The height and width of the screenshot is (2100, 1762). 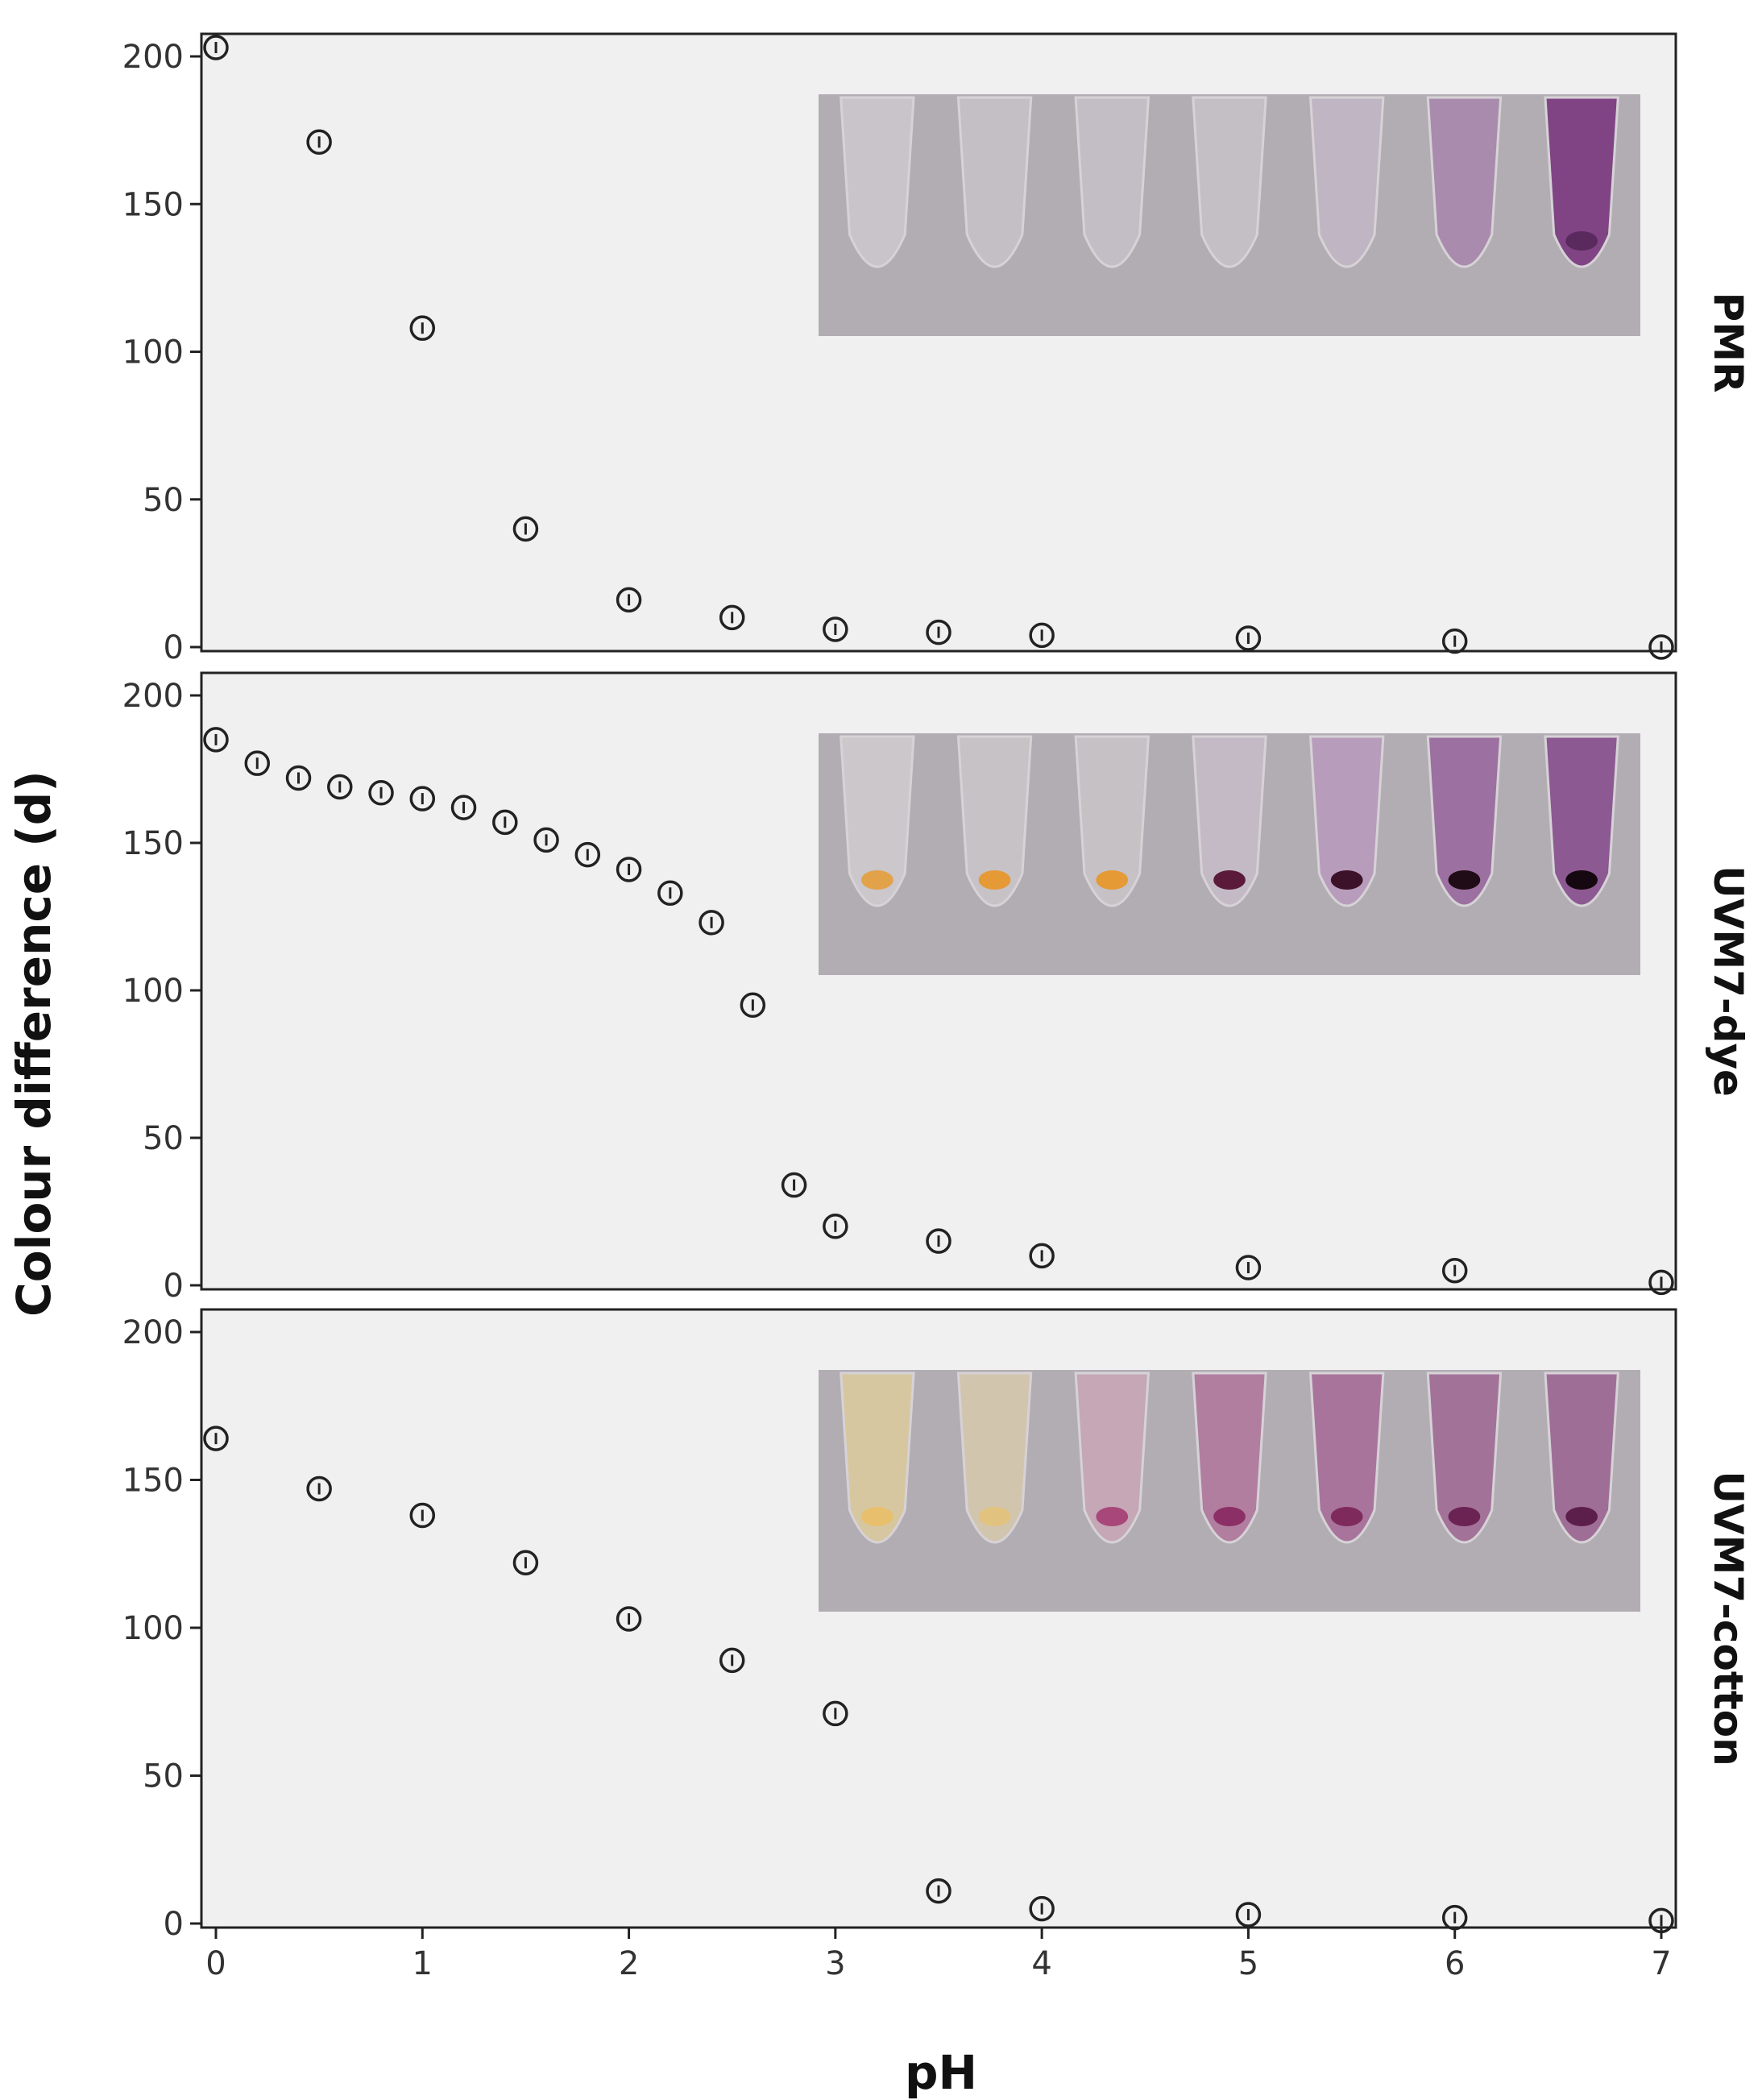 What do you see at coordinates (215, 1963) in the screenshot?
I see `x-tick-label: 0` at bounding box center [215, 1963].